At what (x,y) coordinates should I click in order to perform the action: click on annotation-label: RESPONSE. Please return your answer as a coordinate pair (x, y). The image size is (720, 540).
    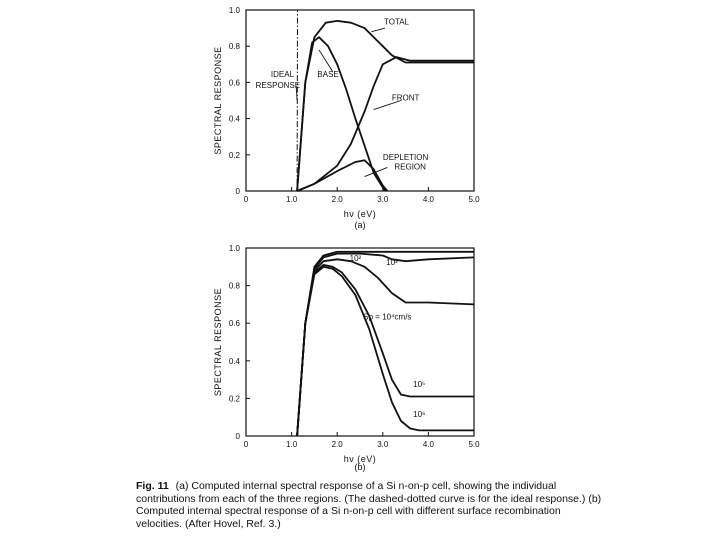
    Looking at the image, I should click on (278, 85).